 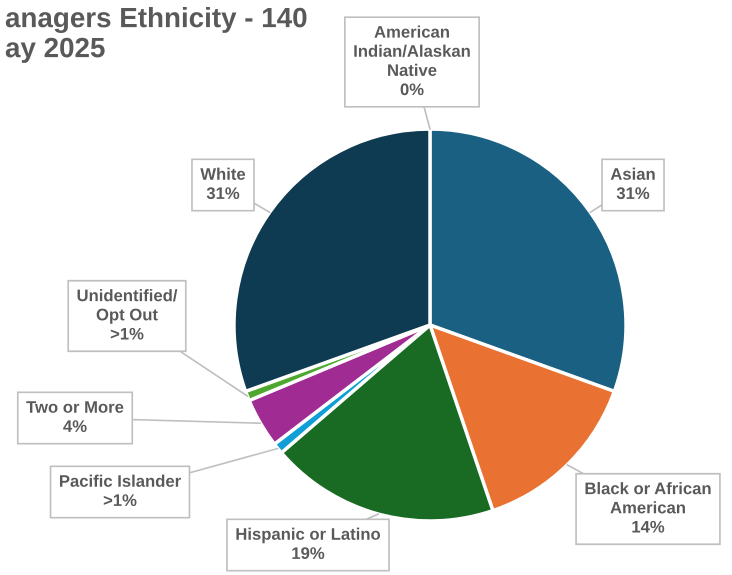 I want to click on slice-label: White, so click(x=223, y=174).